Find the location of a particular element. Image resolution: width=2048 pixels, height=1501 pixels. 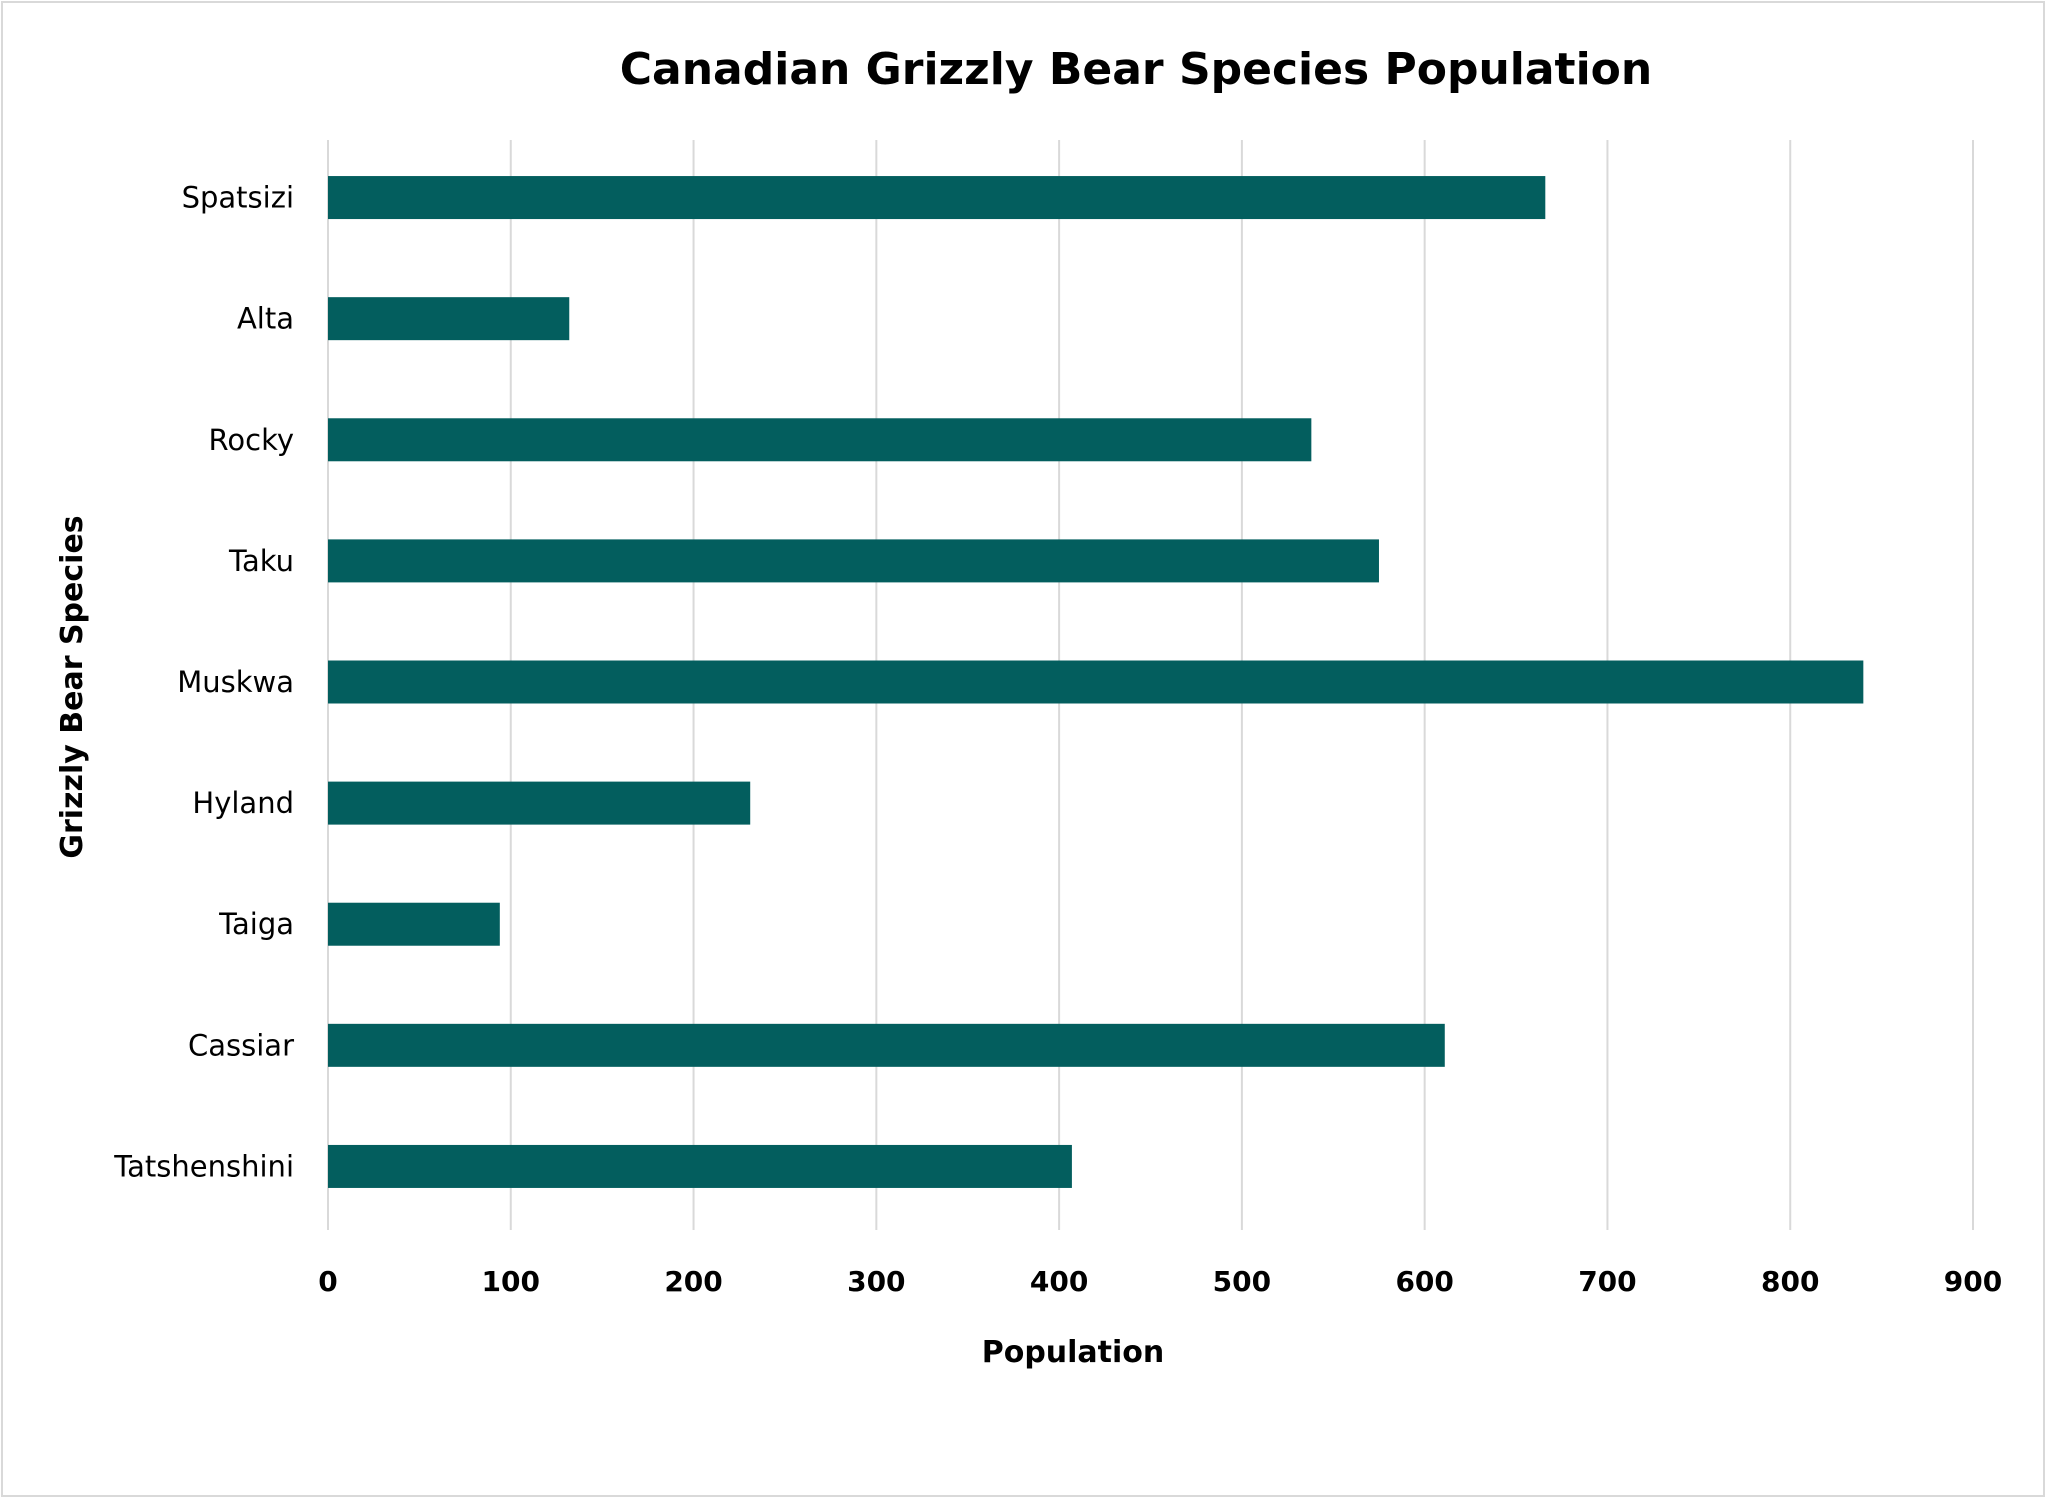

chart-title: Canadian Grizzly Bear Species Population is located at coordinates (1136, 69).